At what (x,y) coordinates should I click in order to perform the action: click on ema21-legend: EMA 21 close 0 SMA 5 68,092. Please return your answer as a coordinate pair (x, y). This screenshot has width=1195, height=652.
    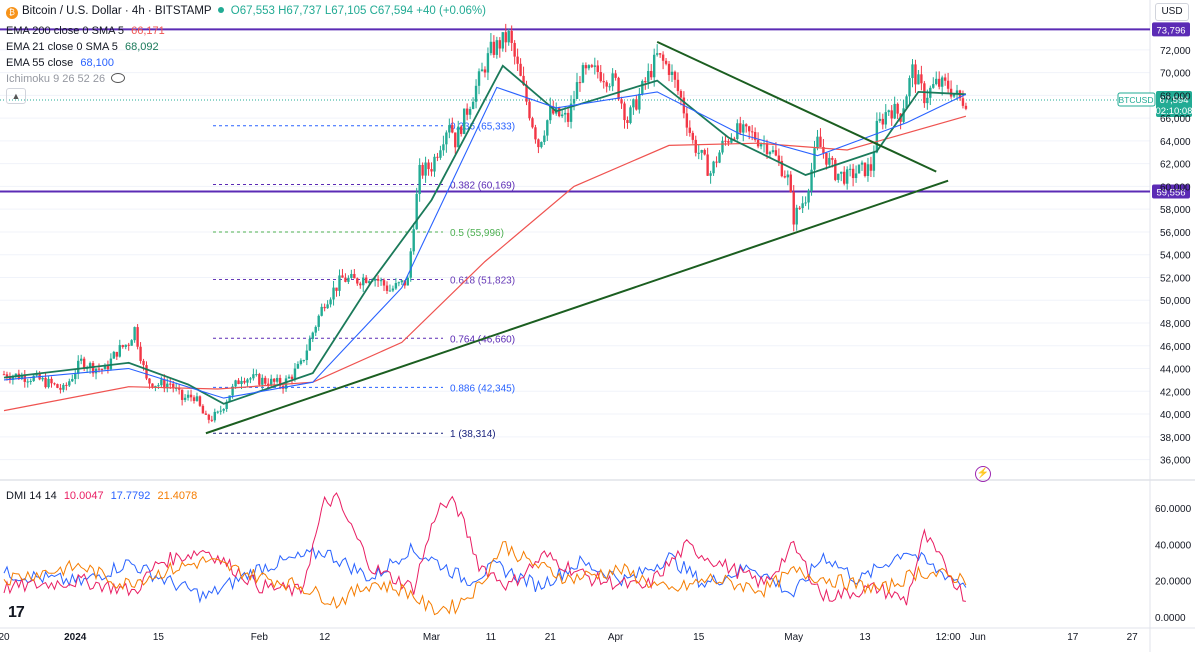
    Looking at the image, I should click on (82, 47).